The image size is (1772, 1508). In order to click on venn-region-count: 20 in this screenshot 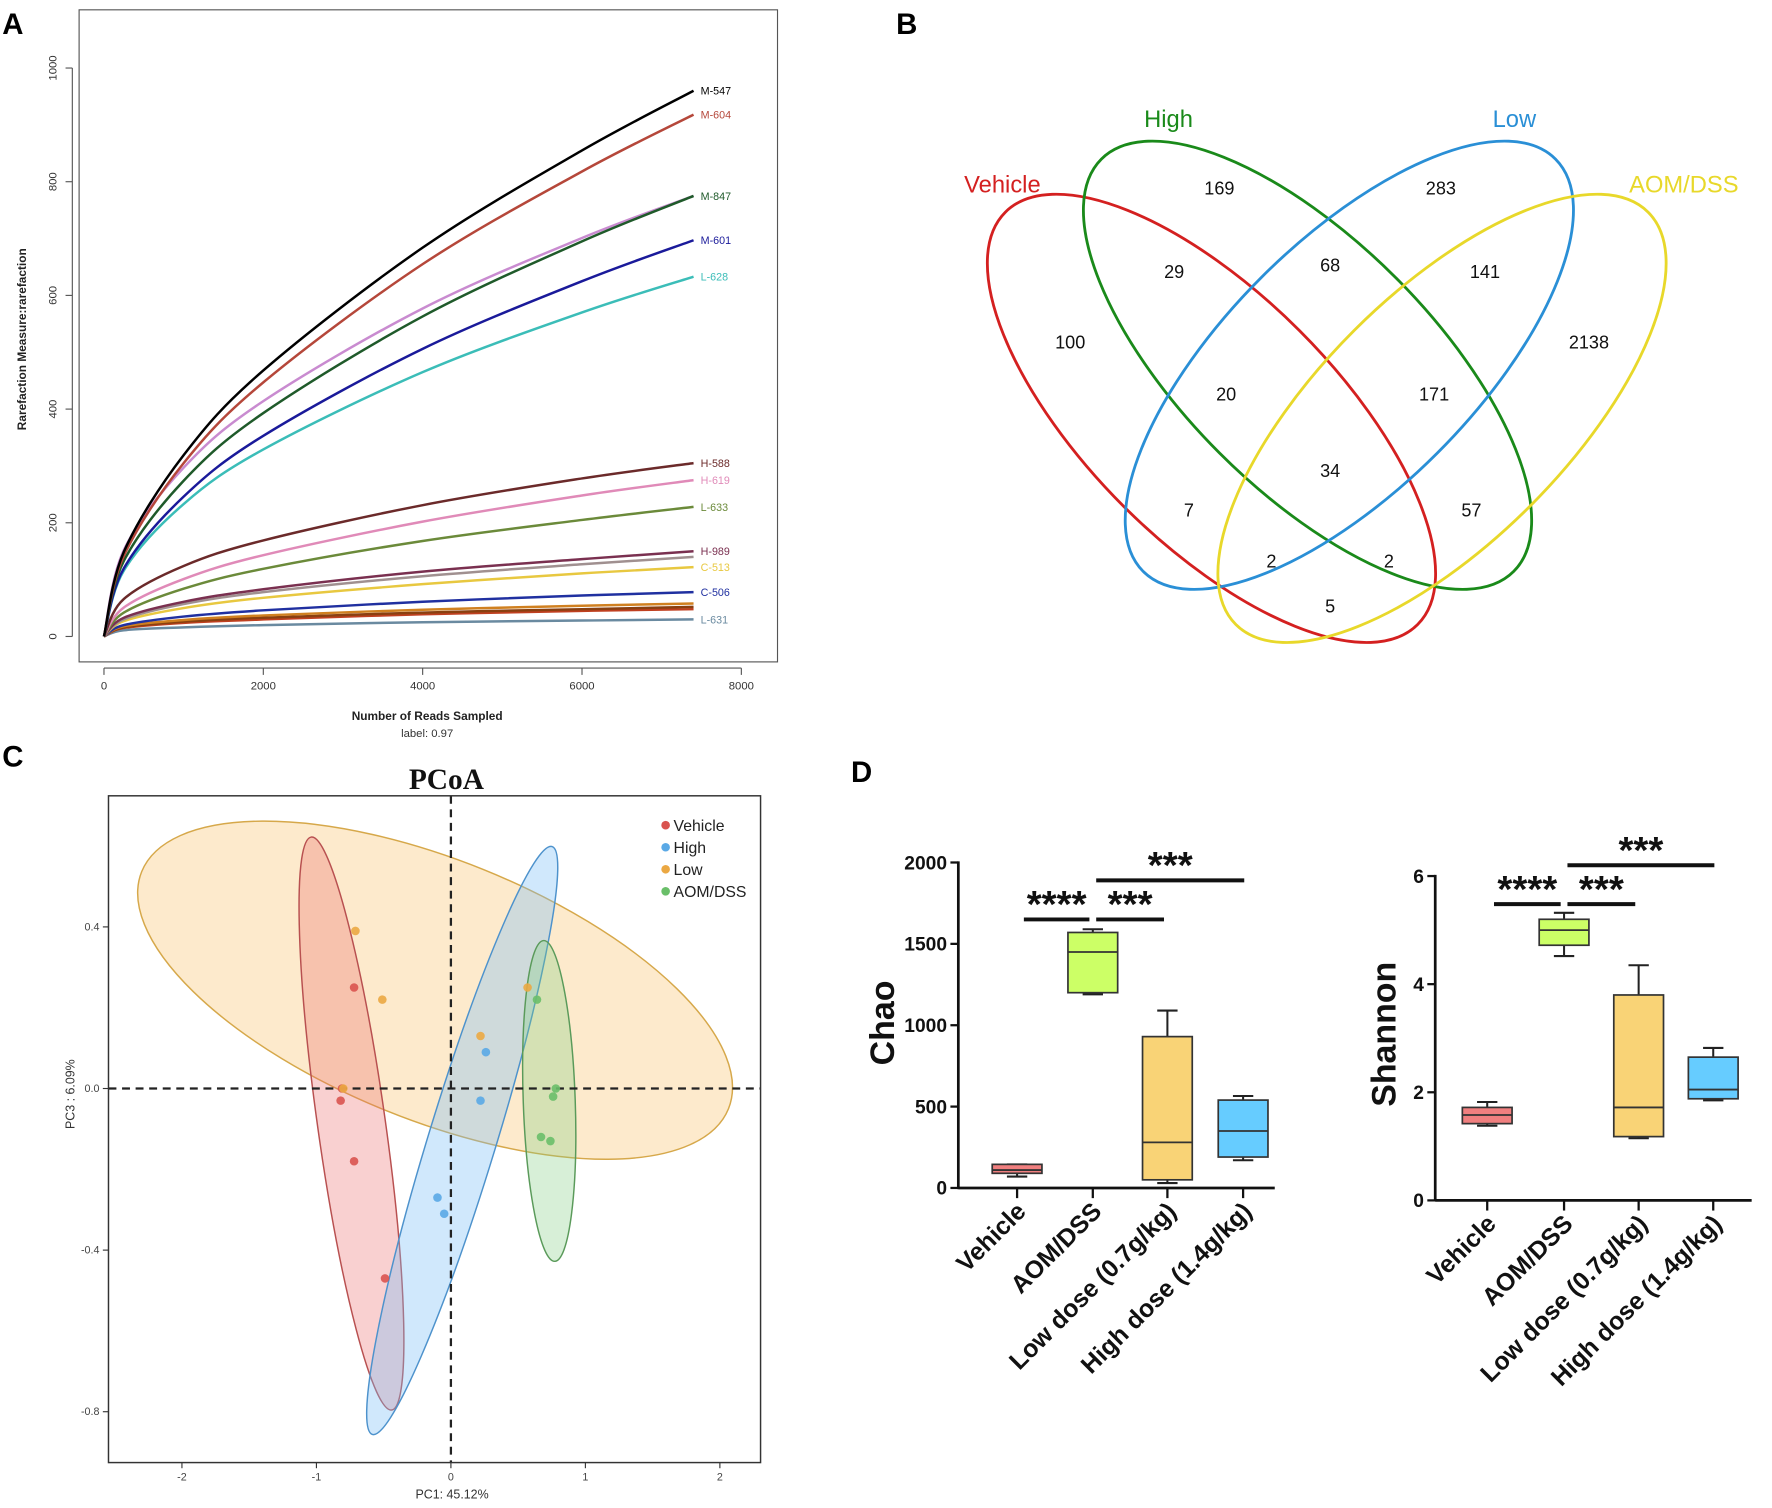, I will do `click(1226, 394)`.